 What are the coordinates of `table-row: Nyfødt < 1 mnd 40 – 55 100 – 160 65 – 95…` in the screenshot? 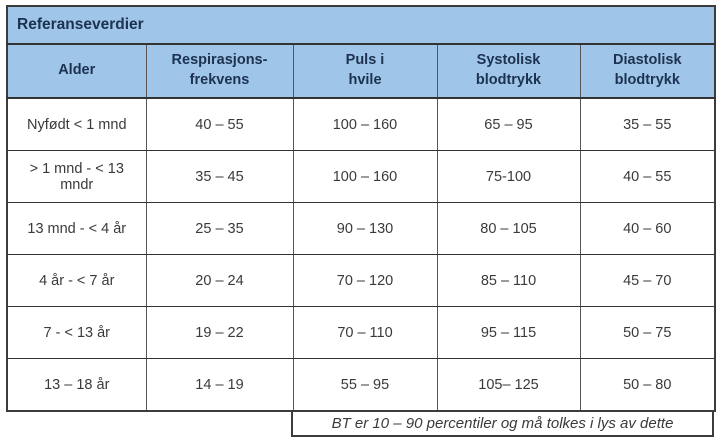 It's located at (361, 124).